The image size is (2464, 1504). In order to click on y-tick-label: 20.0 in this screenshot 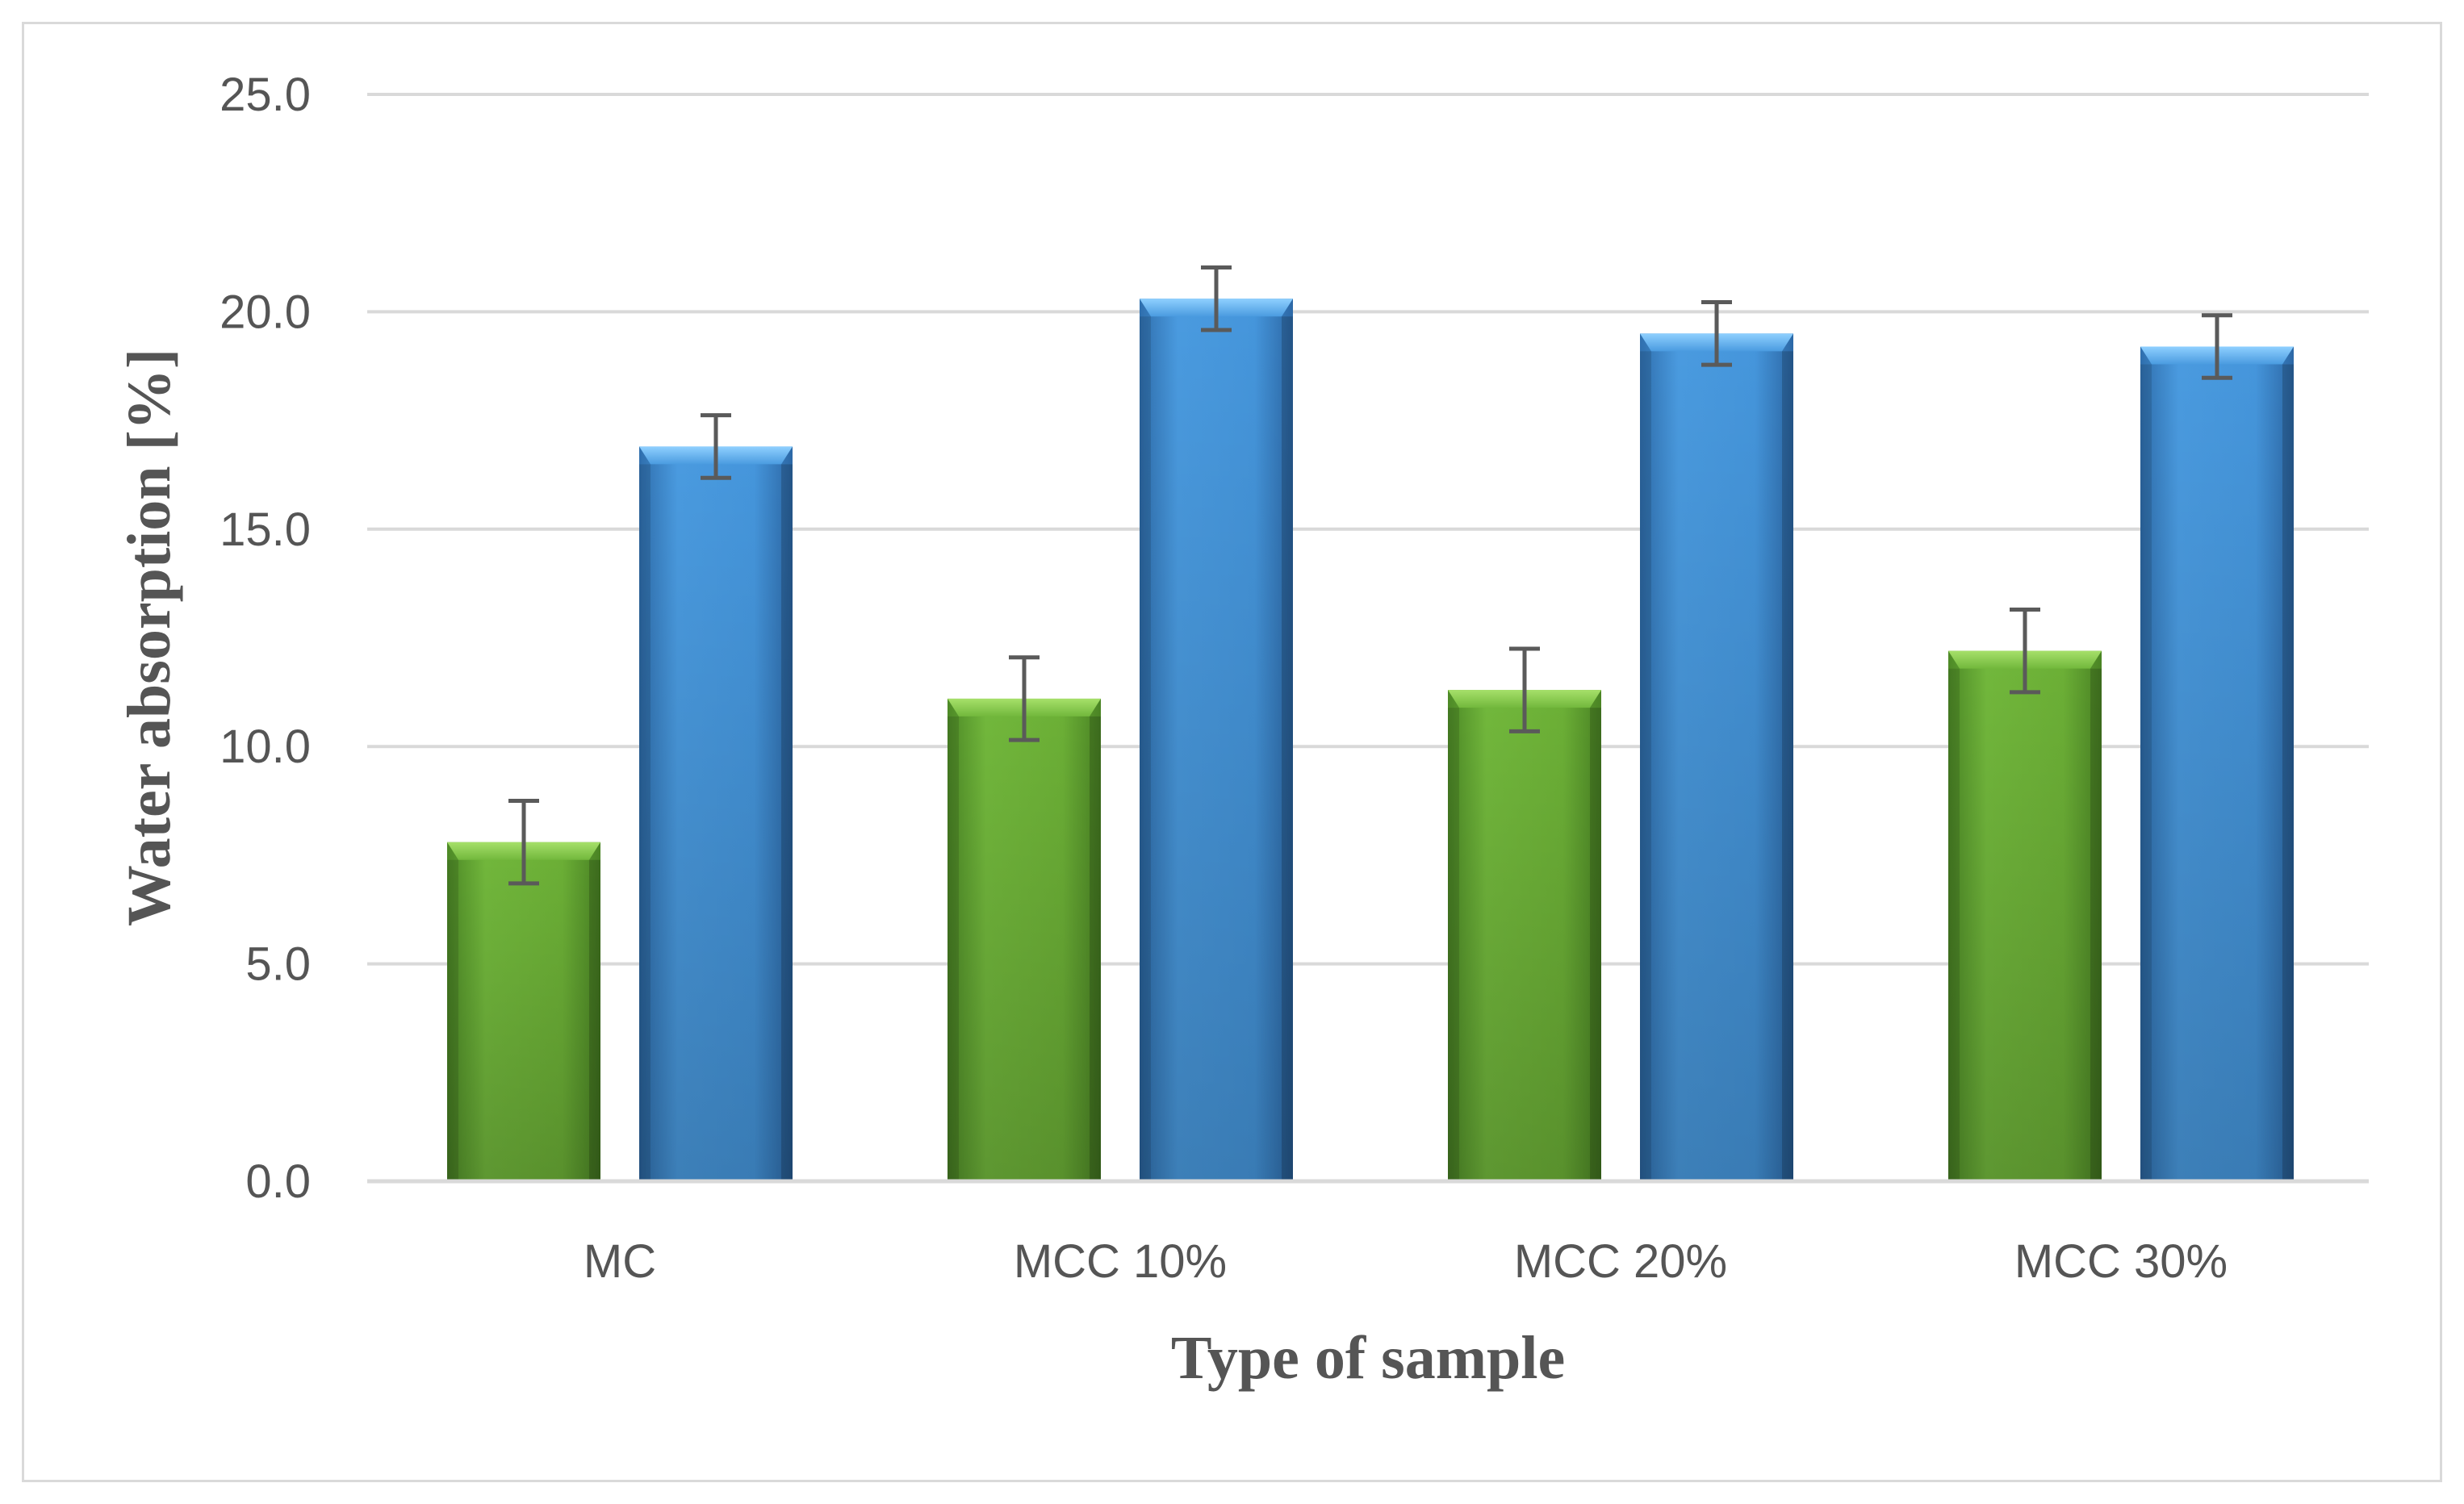, I will do `click(265, 312)`.